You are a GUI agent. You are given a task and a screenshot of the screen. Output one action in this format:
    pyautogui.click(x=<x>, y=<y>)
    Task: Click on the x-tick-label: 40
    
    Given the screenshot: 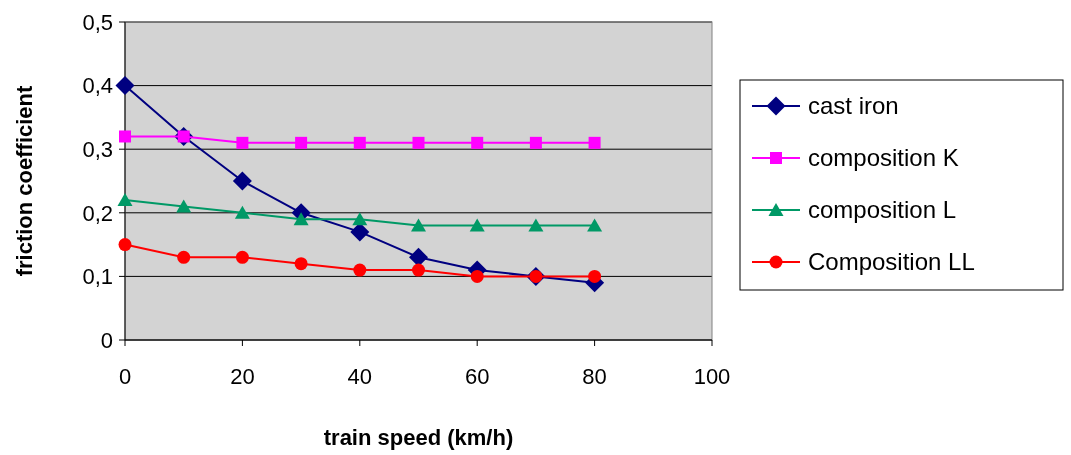 What is the action you would take?
    pyautogui.click(x=360, y=376)
    